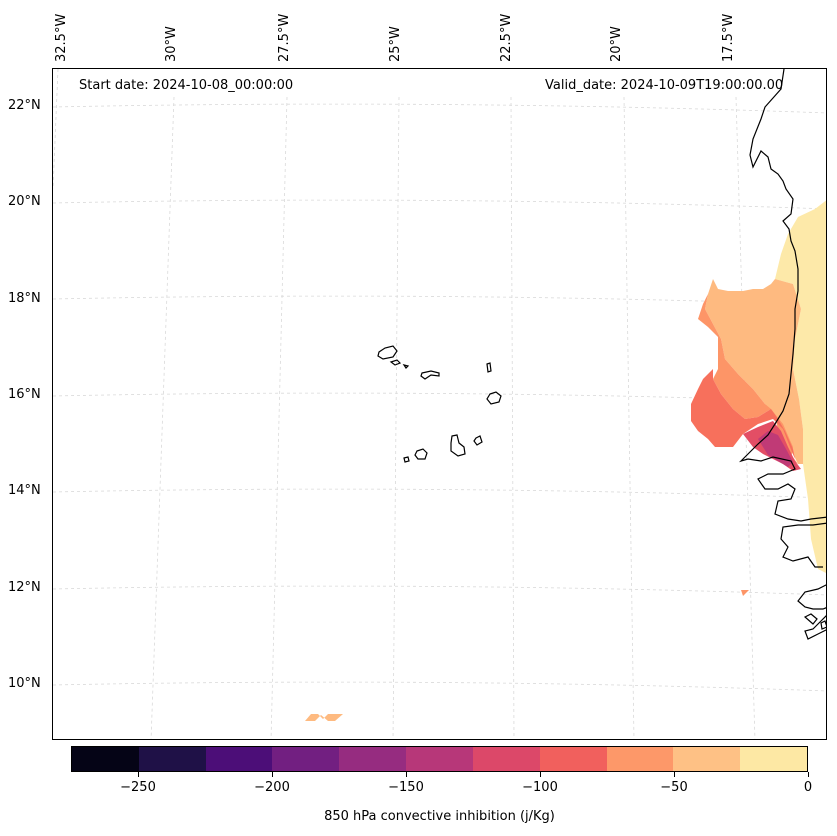 The image size is (837, 836). What do you see at coordinates (430, 375) in the screenshot?
I see `island-sao-nicolau` at bounding box center [430, 375].